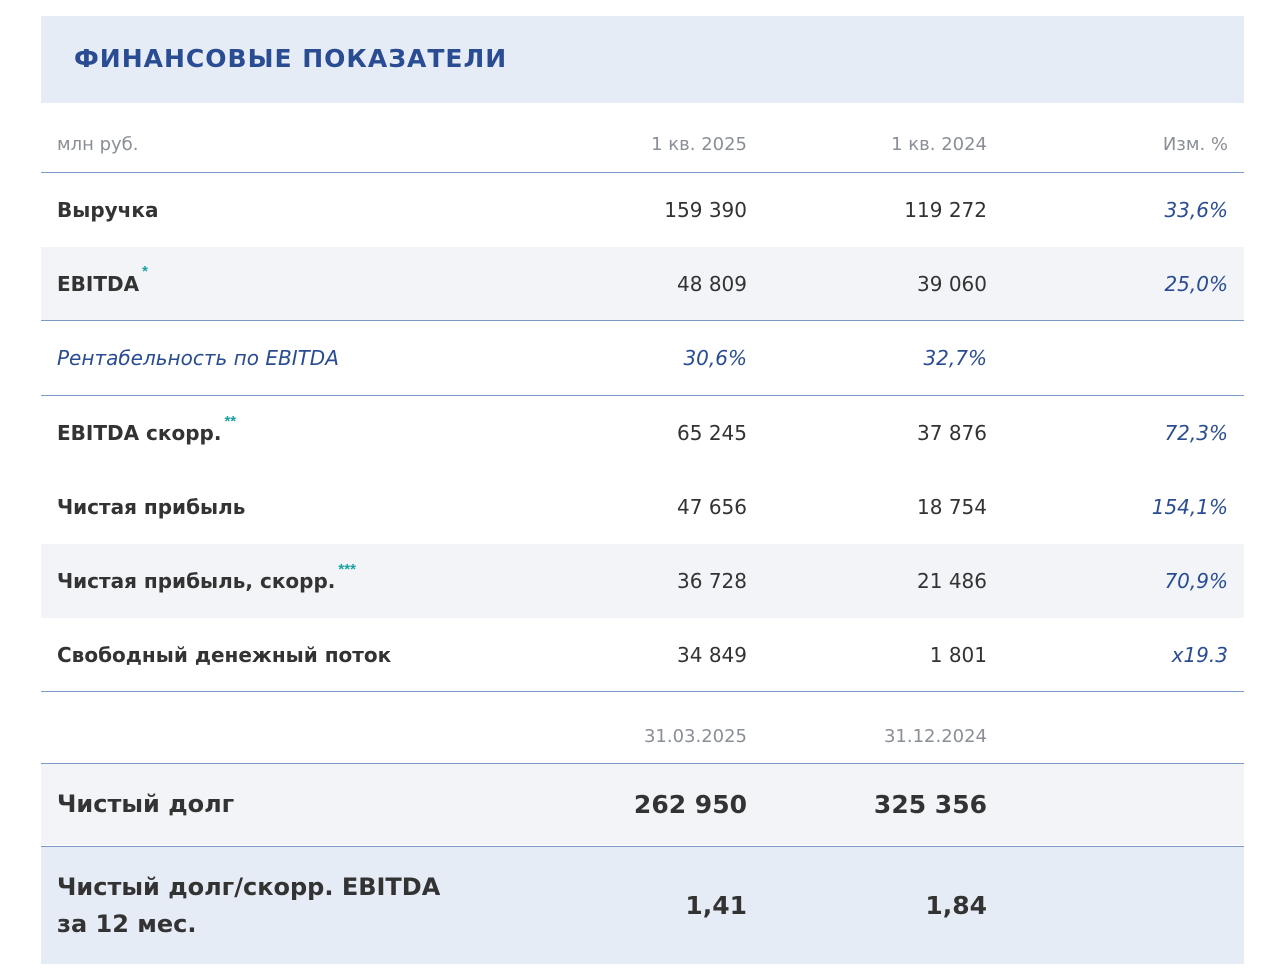 The height and width of the screenshot is (974, 1280). Describe the element at coordinates (224, 654) in the screenshot. I see `row-label: Свободный денежный поток` at that location.